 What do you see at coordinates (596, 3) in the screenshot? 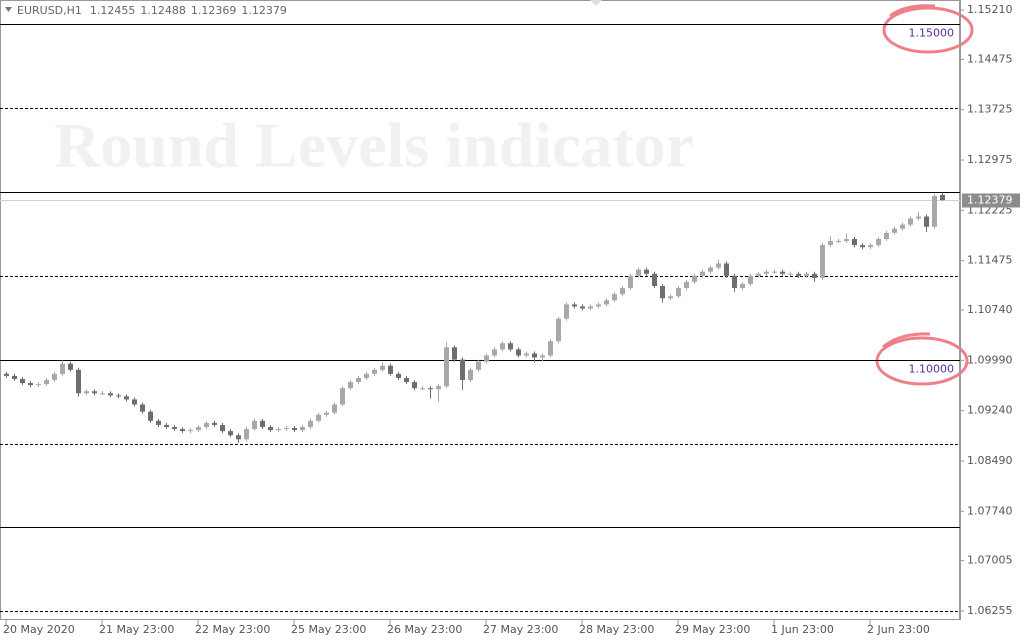
I see `shift-marker` at bounding box center [596, 3].